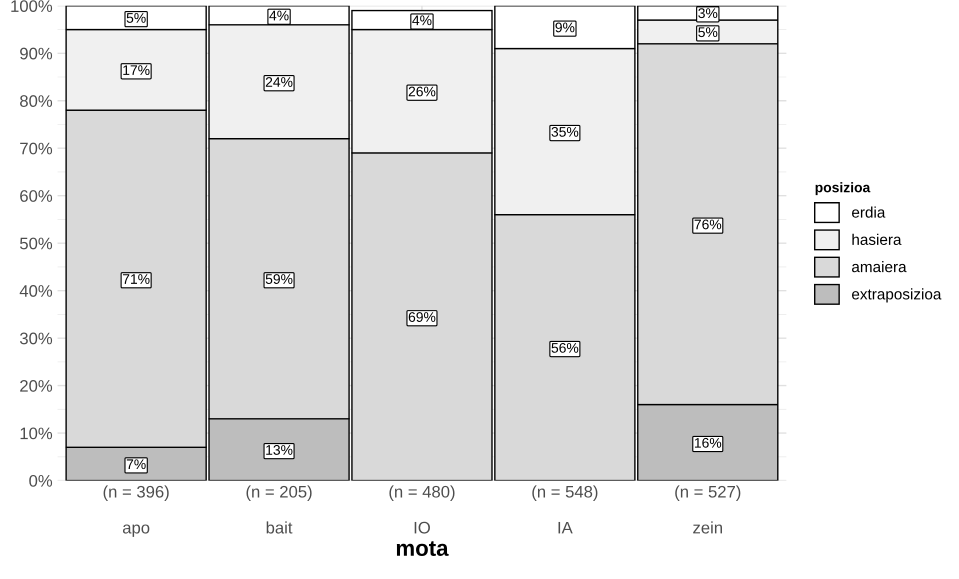 The image size is (959, 579). I want to click on data-label: 16%, so click(708, 443).